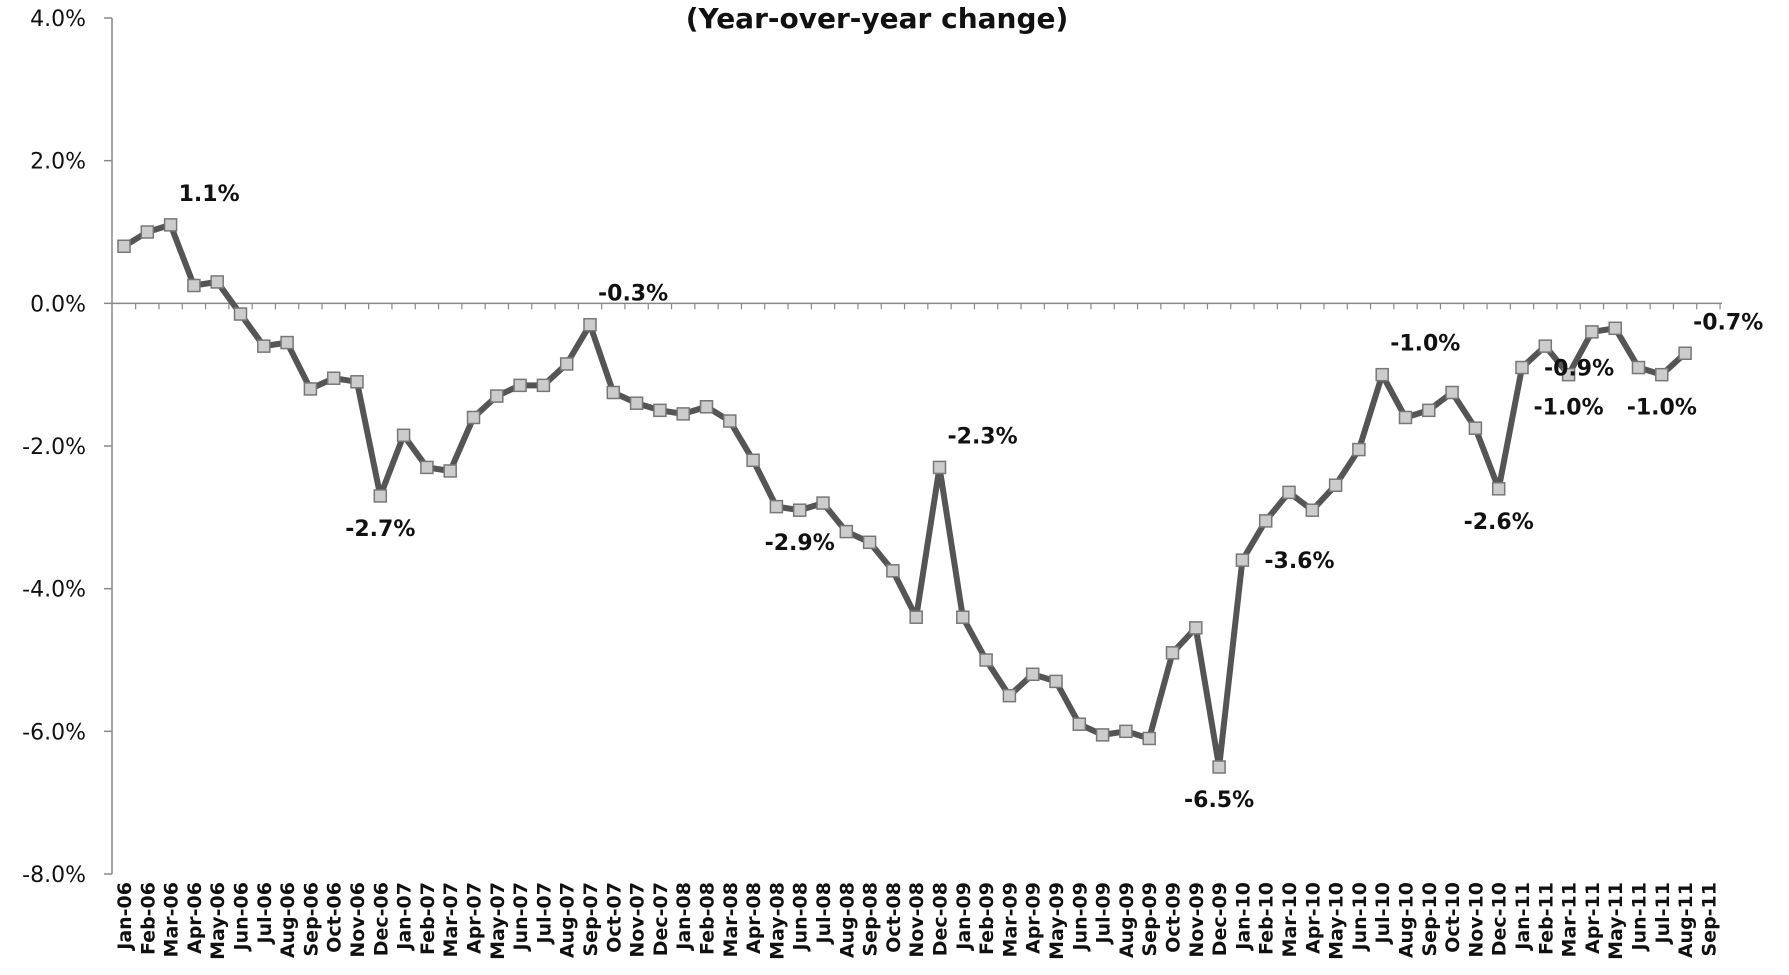 The width and height of the screenshot is (1789, 975). What do you see at coordinates (1500, 919) in the screenshot?
I see `x-tick-label: Dec-10` at bounding box center [1500, 919].